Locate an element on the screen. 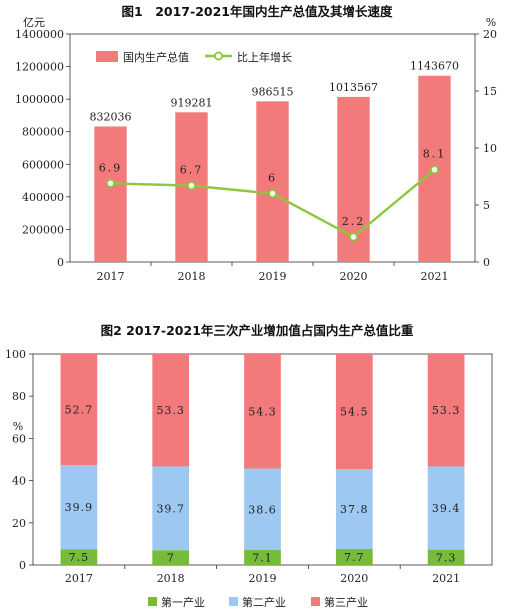 This screenshot has height=616, width=515. legend-gdp-swatch is located at coordinates (107, 56).